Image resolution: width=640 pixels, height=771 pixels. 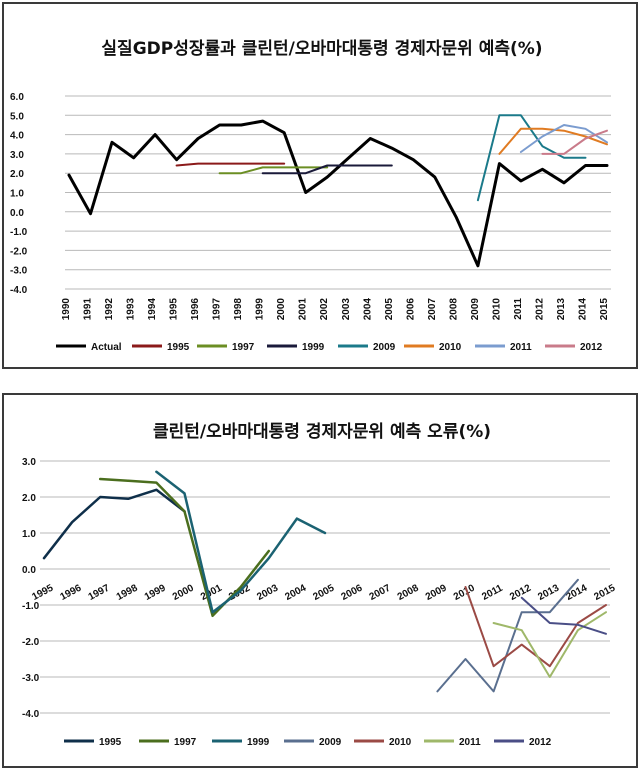 What do you see at coordinates (88, 309) in the screenshot?
I see `x-tick-label: 1991` at bounding box center [88, 309].